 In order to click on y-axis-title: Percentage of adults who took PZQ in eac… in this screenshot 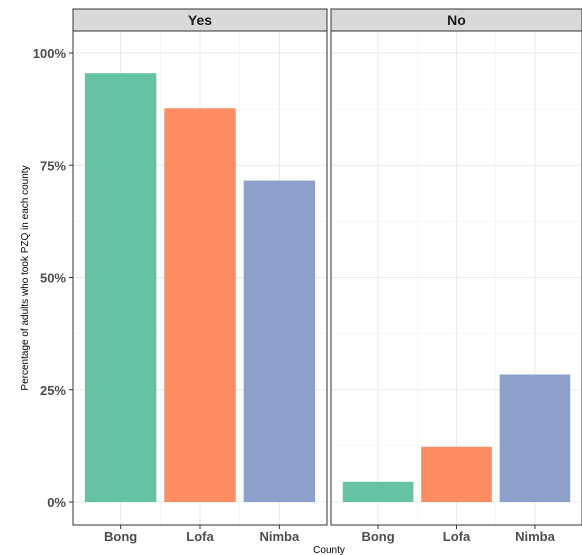, I will do `click(25, 277)`.